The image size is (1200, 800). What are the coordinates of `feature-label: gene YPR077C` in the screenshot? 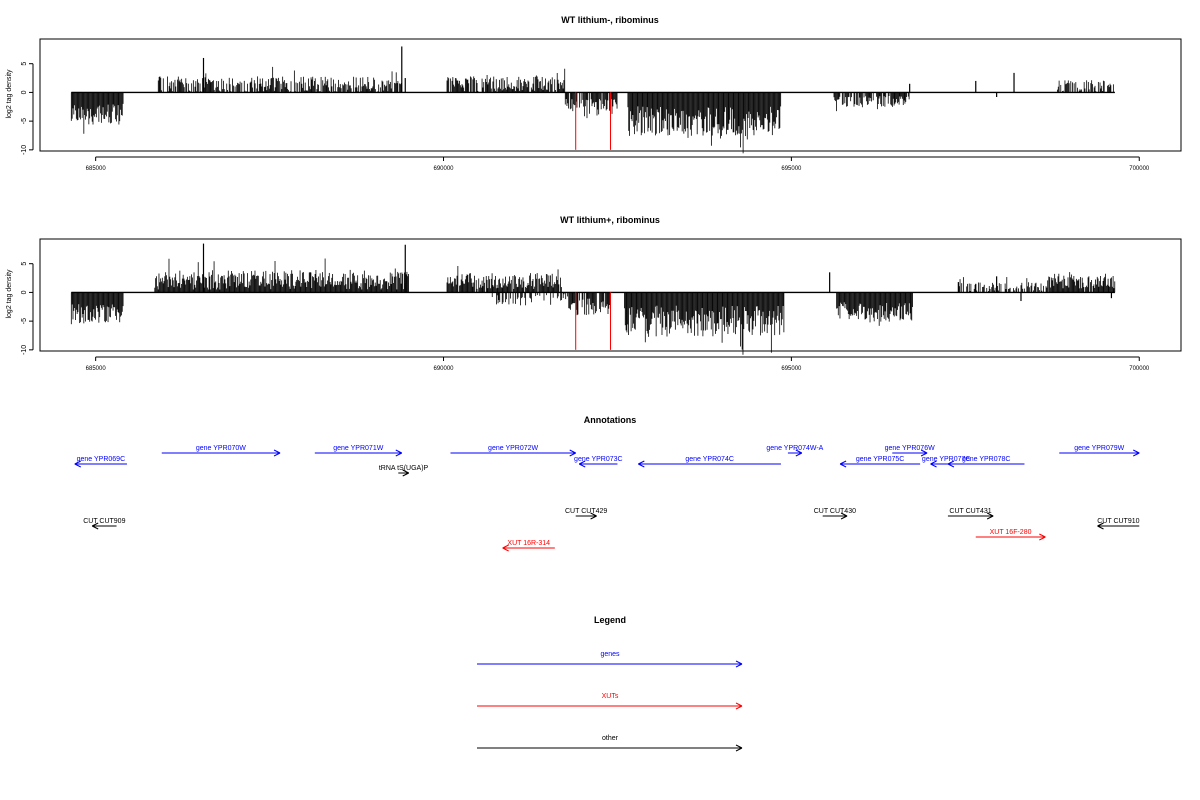 It's located at (946, 459).